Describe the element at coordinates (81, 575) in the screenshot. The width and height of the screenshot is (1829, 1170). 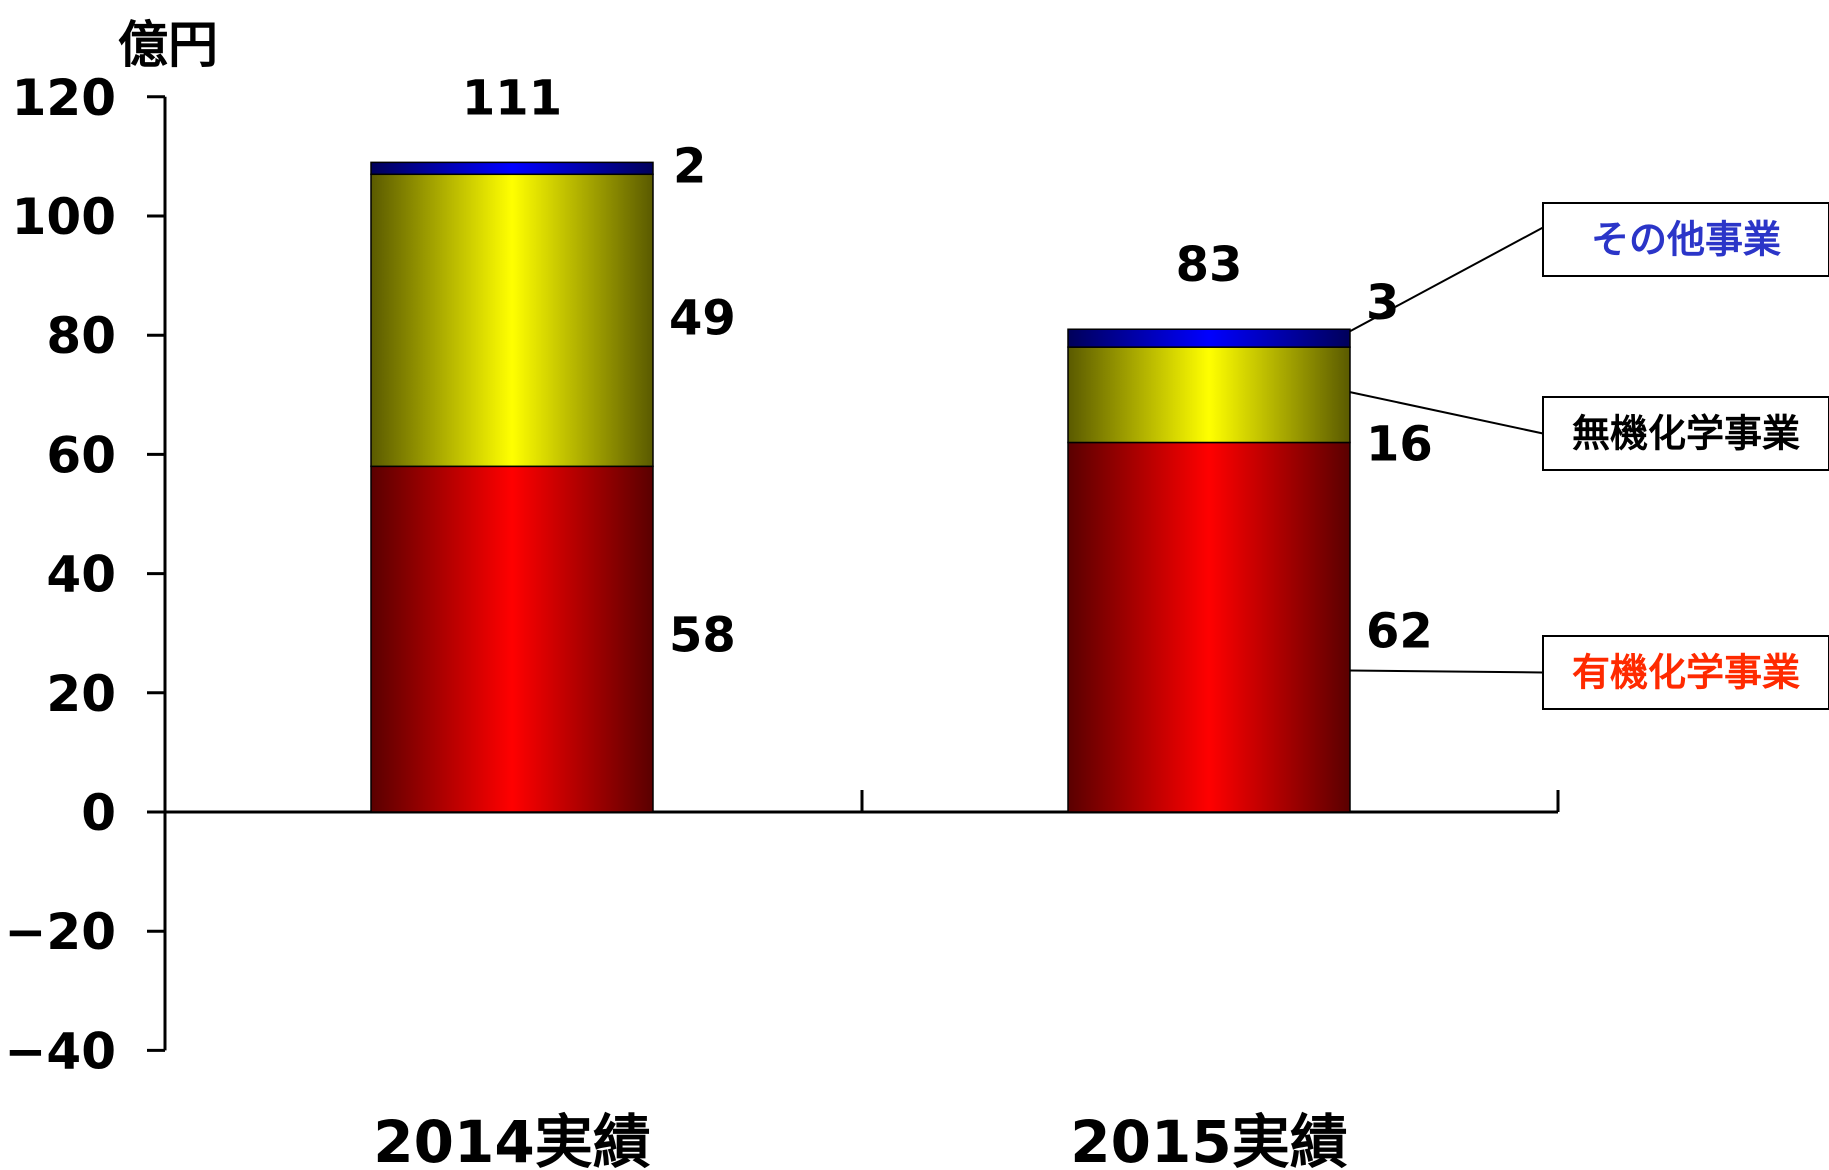
I see `y-tick-label: 40` at that location.